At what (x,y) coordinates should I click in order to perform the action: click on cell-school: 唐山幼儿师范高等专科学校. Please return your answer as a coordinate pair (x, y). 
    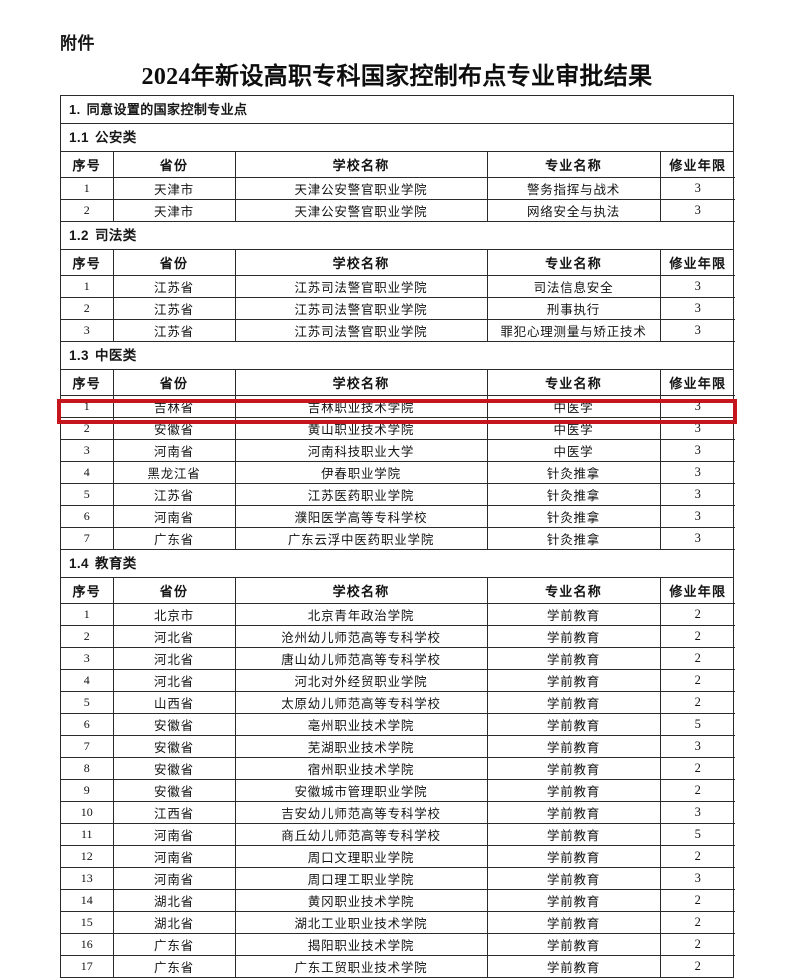
    Looking at the image, I should click on (361, 658).